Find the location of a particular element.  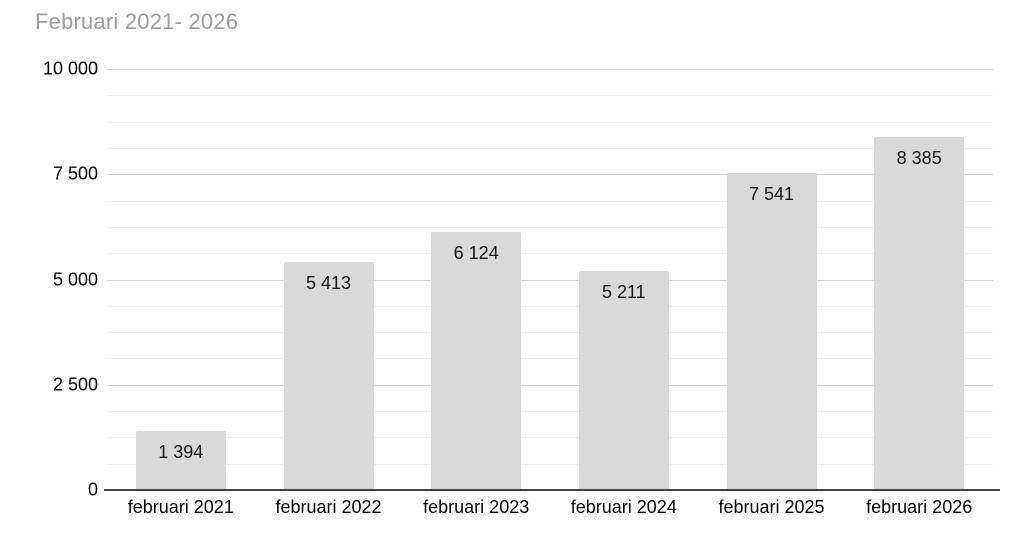

y-axis-tick-label: 10 000 is located at coordinates (70, 68).